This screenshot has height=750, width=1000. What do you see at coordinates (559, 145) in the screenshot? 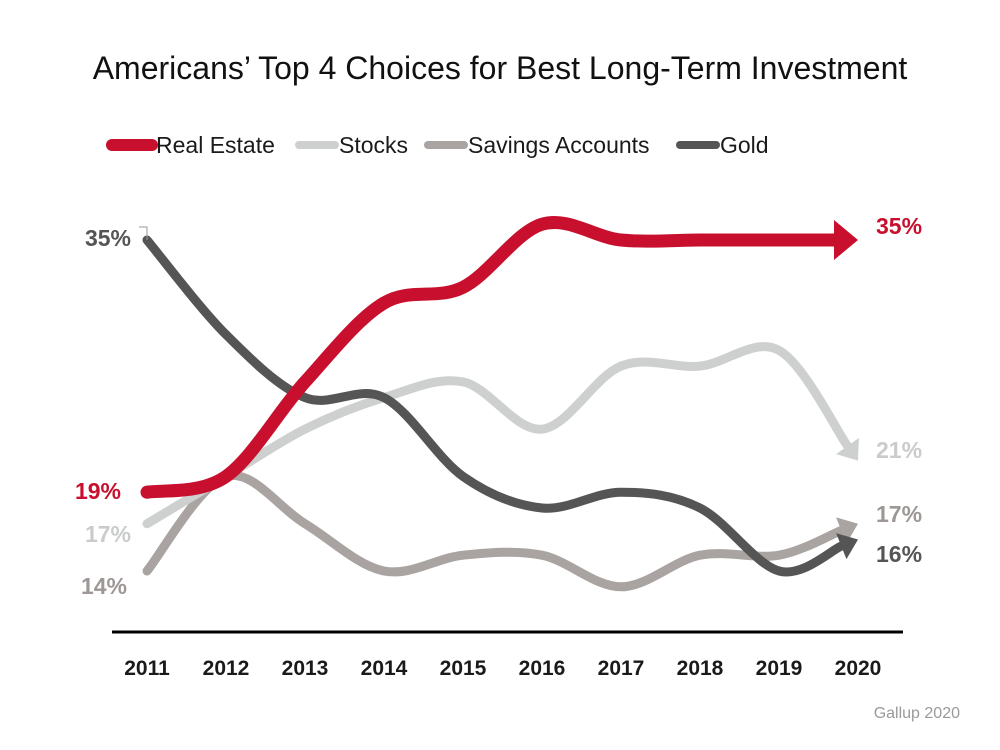
I see `legend-label-savings-accounts: Savings Accounts` at bounding box center [559, 145].